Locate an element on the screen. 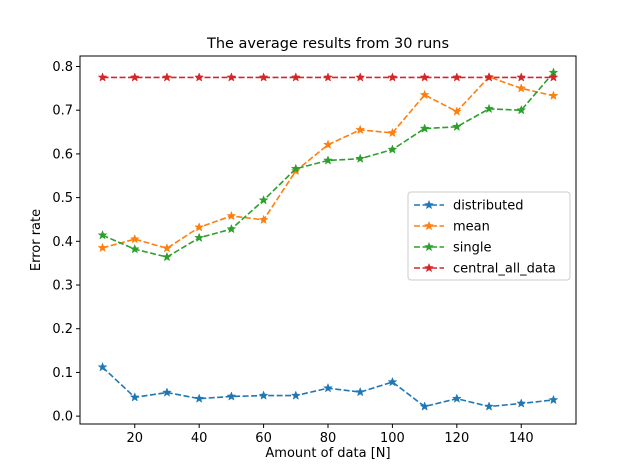 The width and height of the screenshot is (640, 472). x-axis: 20 40 60 80 100 120 140 is located at coordinates (330, 435).